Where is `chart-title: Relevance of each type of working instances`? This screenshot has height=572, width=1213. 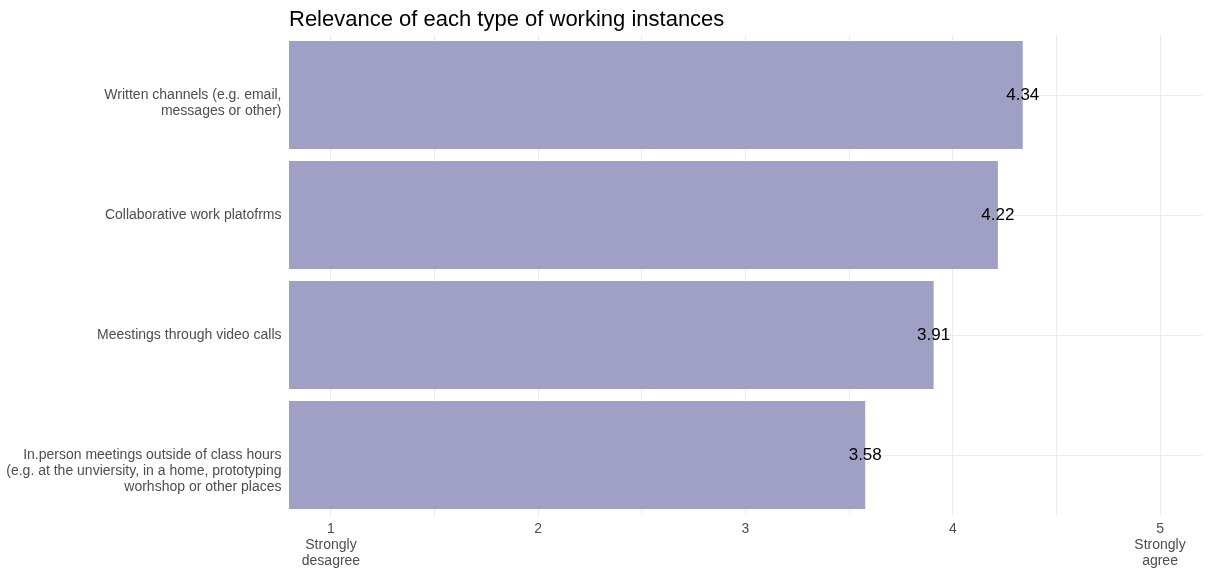
chart-title: Relevance of each type of working instances is located at coordinates (507, 18).